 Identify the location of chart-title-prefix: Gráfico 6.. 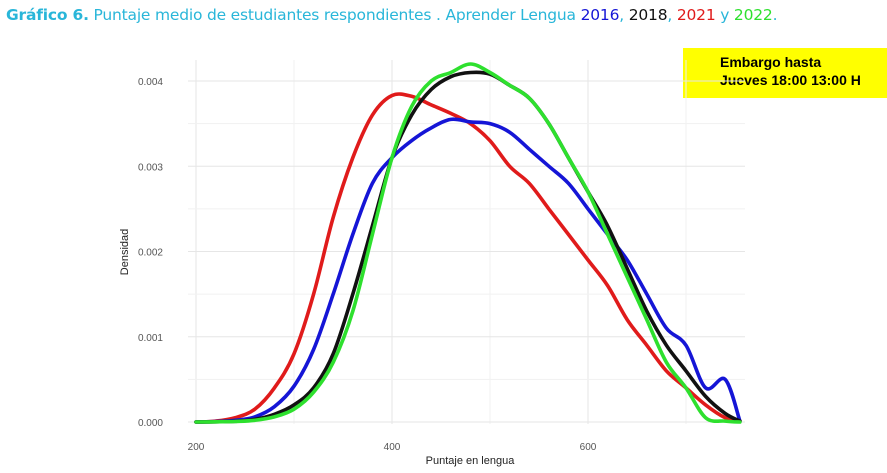
(47, 15).